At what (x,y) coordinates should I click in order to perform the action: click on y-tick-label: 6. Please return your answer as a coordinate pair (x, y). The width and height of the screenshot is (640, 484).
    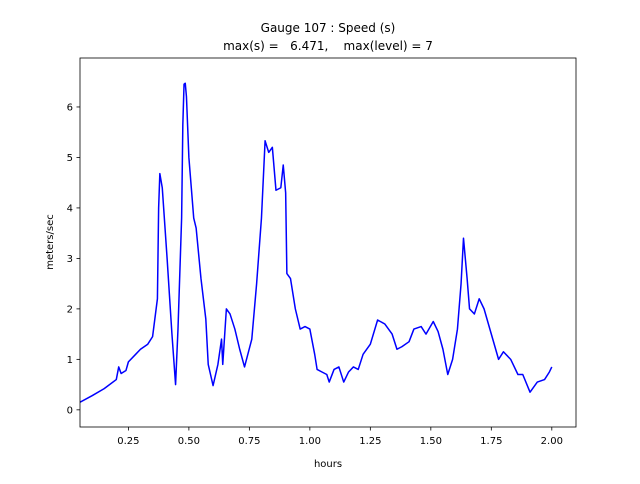
    Looking at the image, I should click on (70, 107).